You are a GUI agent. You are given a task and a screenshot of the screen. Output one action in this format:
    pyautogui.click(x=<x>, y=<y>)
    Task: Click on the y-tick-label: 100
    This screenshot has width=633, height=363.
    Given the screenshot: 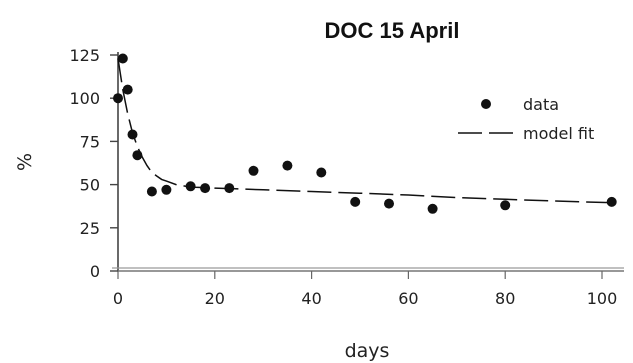 What is the action you would take?
    pyautogui.click(x=84, y=98)
    